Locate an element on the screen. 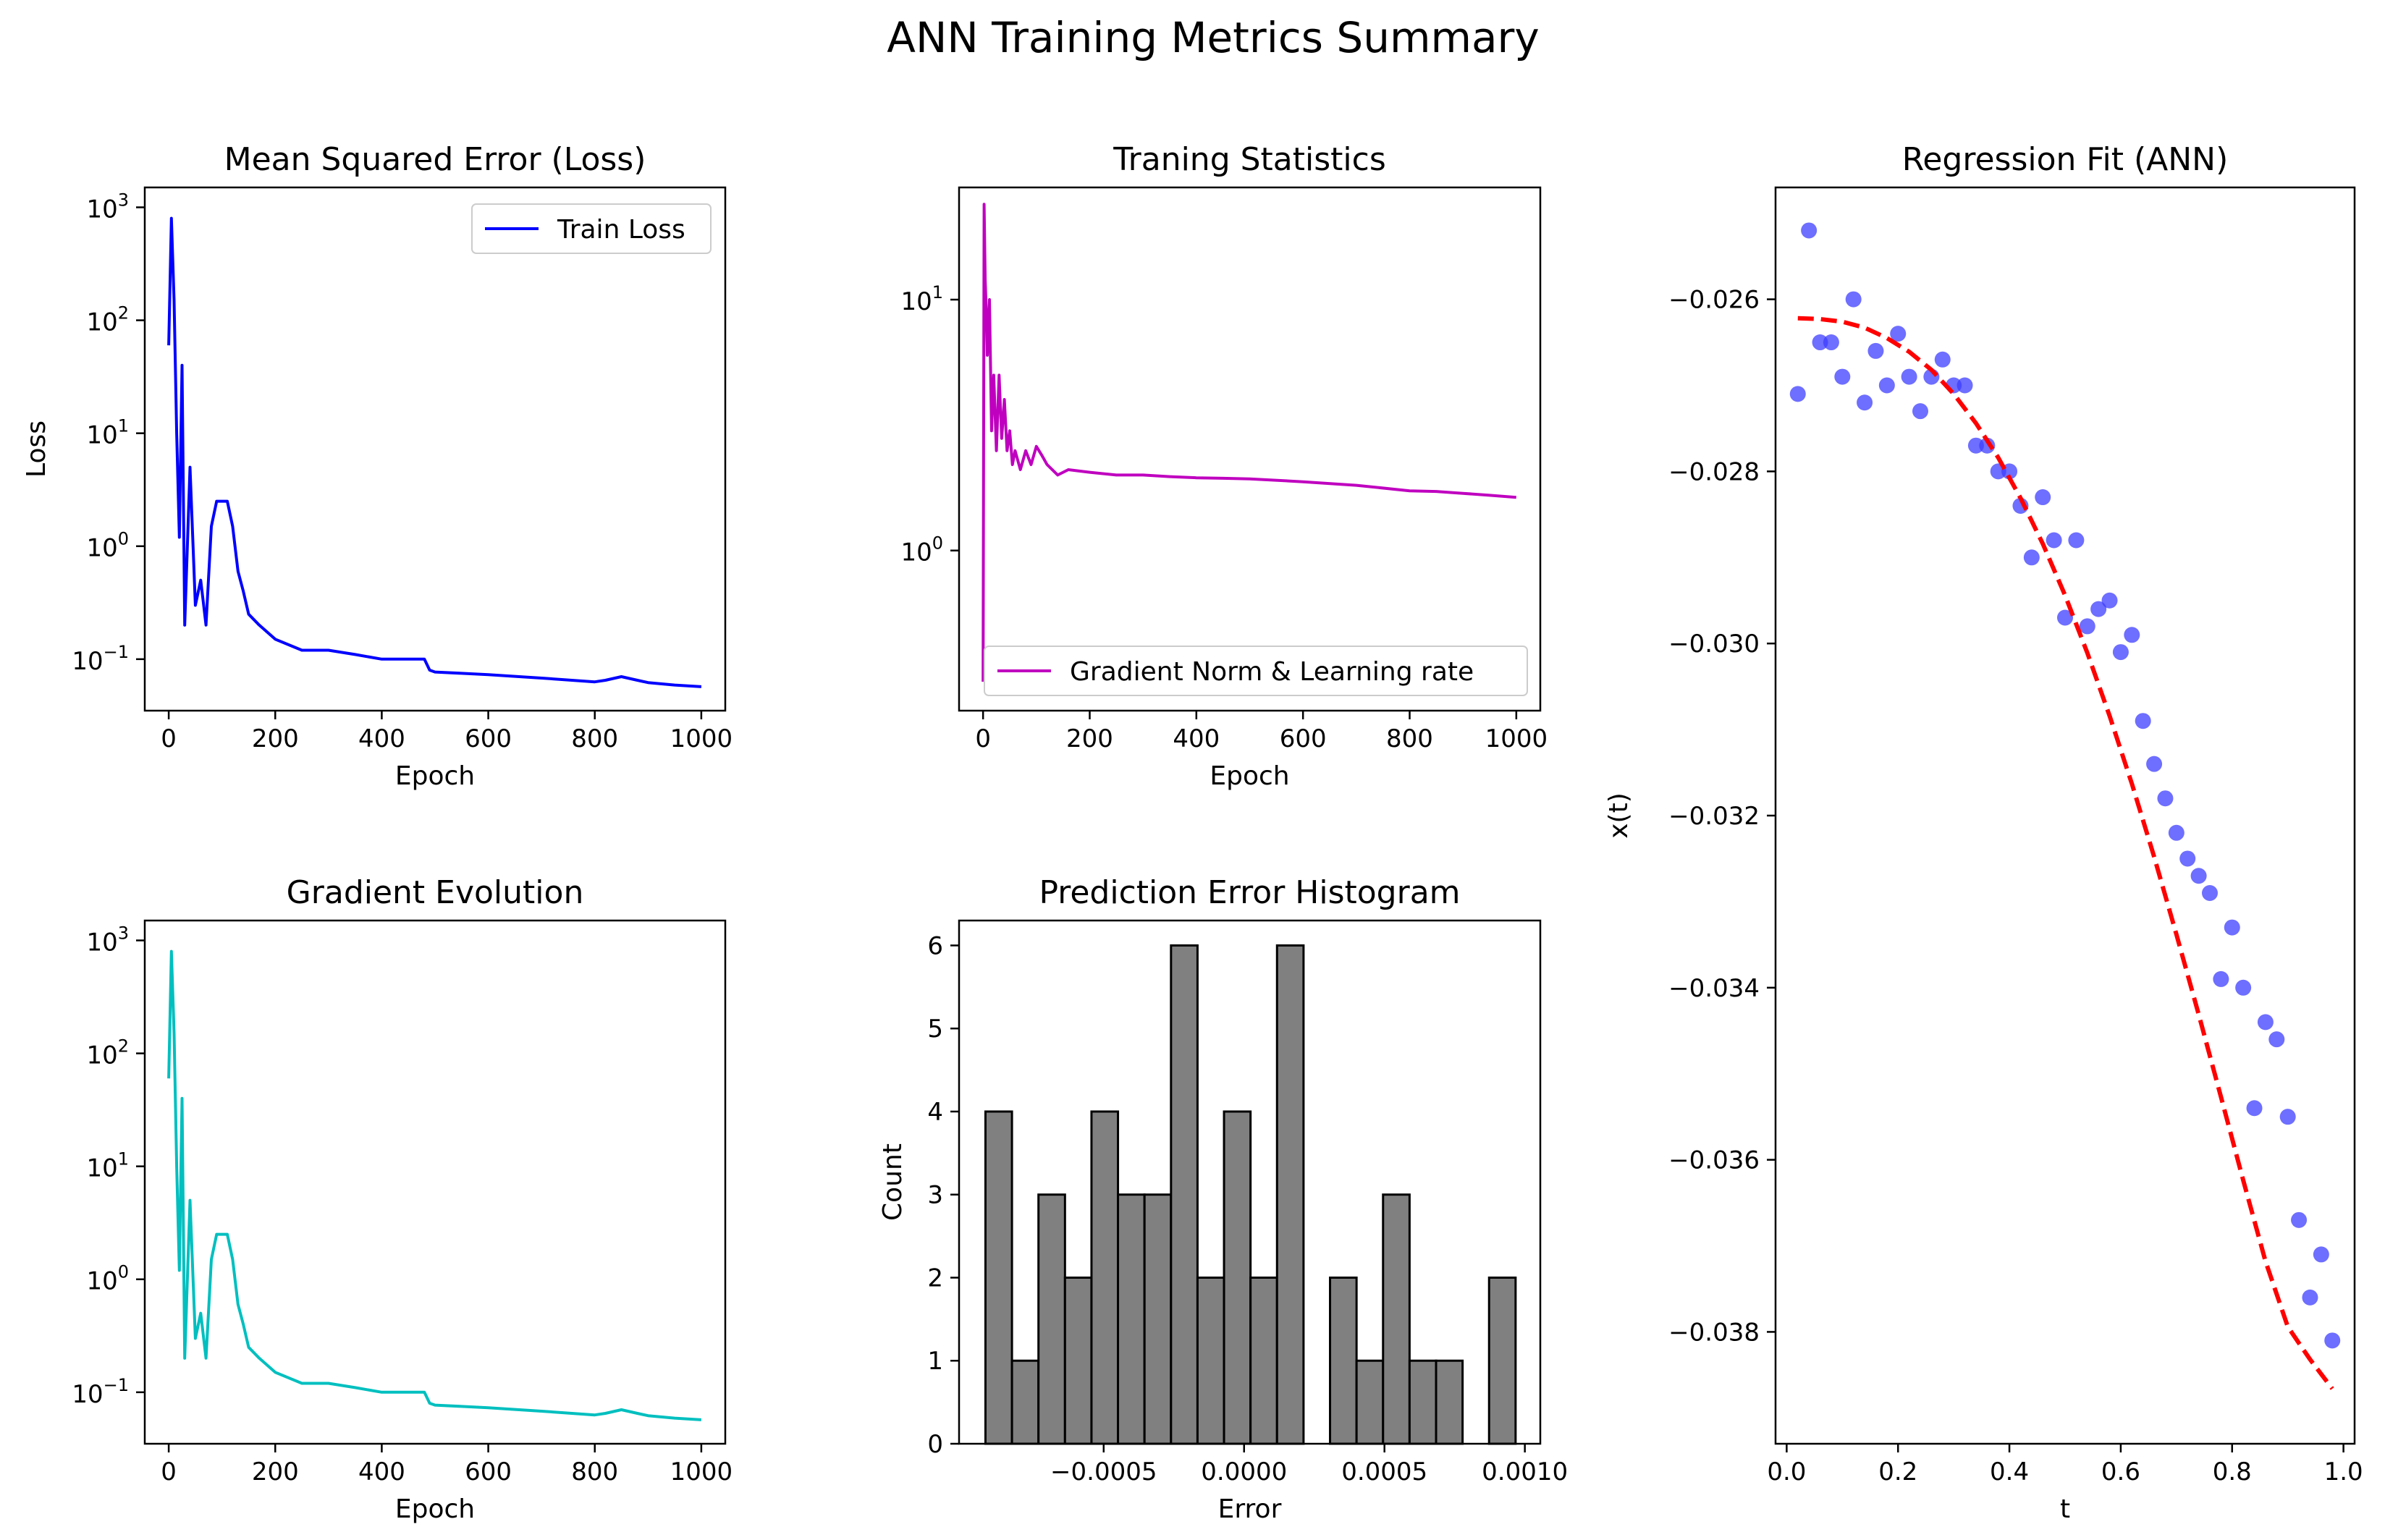 This screenshot has width=2385, height=1540. x-tick-label: 1000 is located at coordinates (701, 1472).